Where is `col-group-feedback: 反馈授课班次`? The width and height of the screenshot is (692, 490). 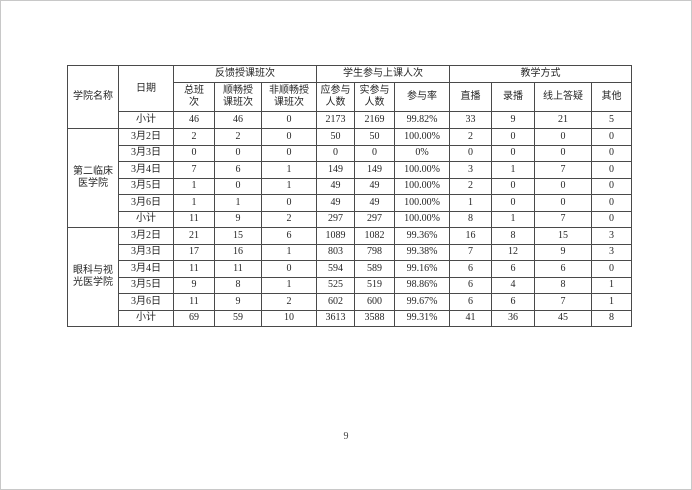 col-group-feedback: 反馈授课班次 is located at coordinates (245, 74).